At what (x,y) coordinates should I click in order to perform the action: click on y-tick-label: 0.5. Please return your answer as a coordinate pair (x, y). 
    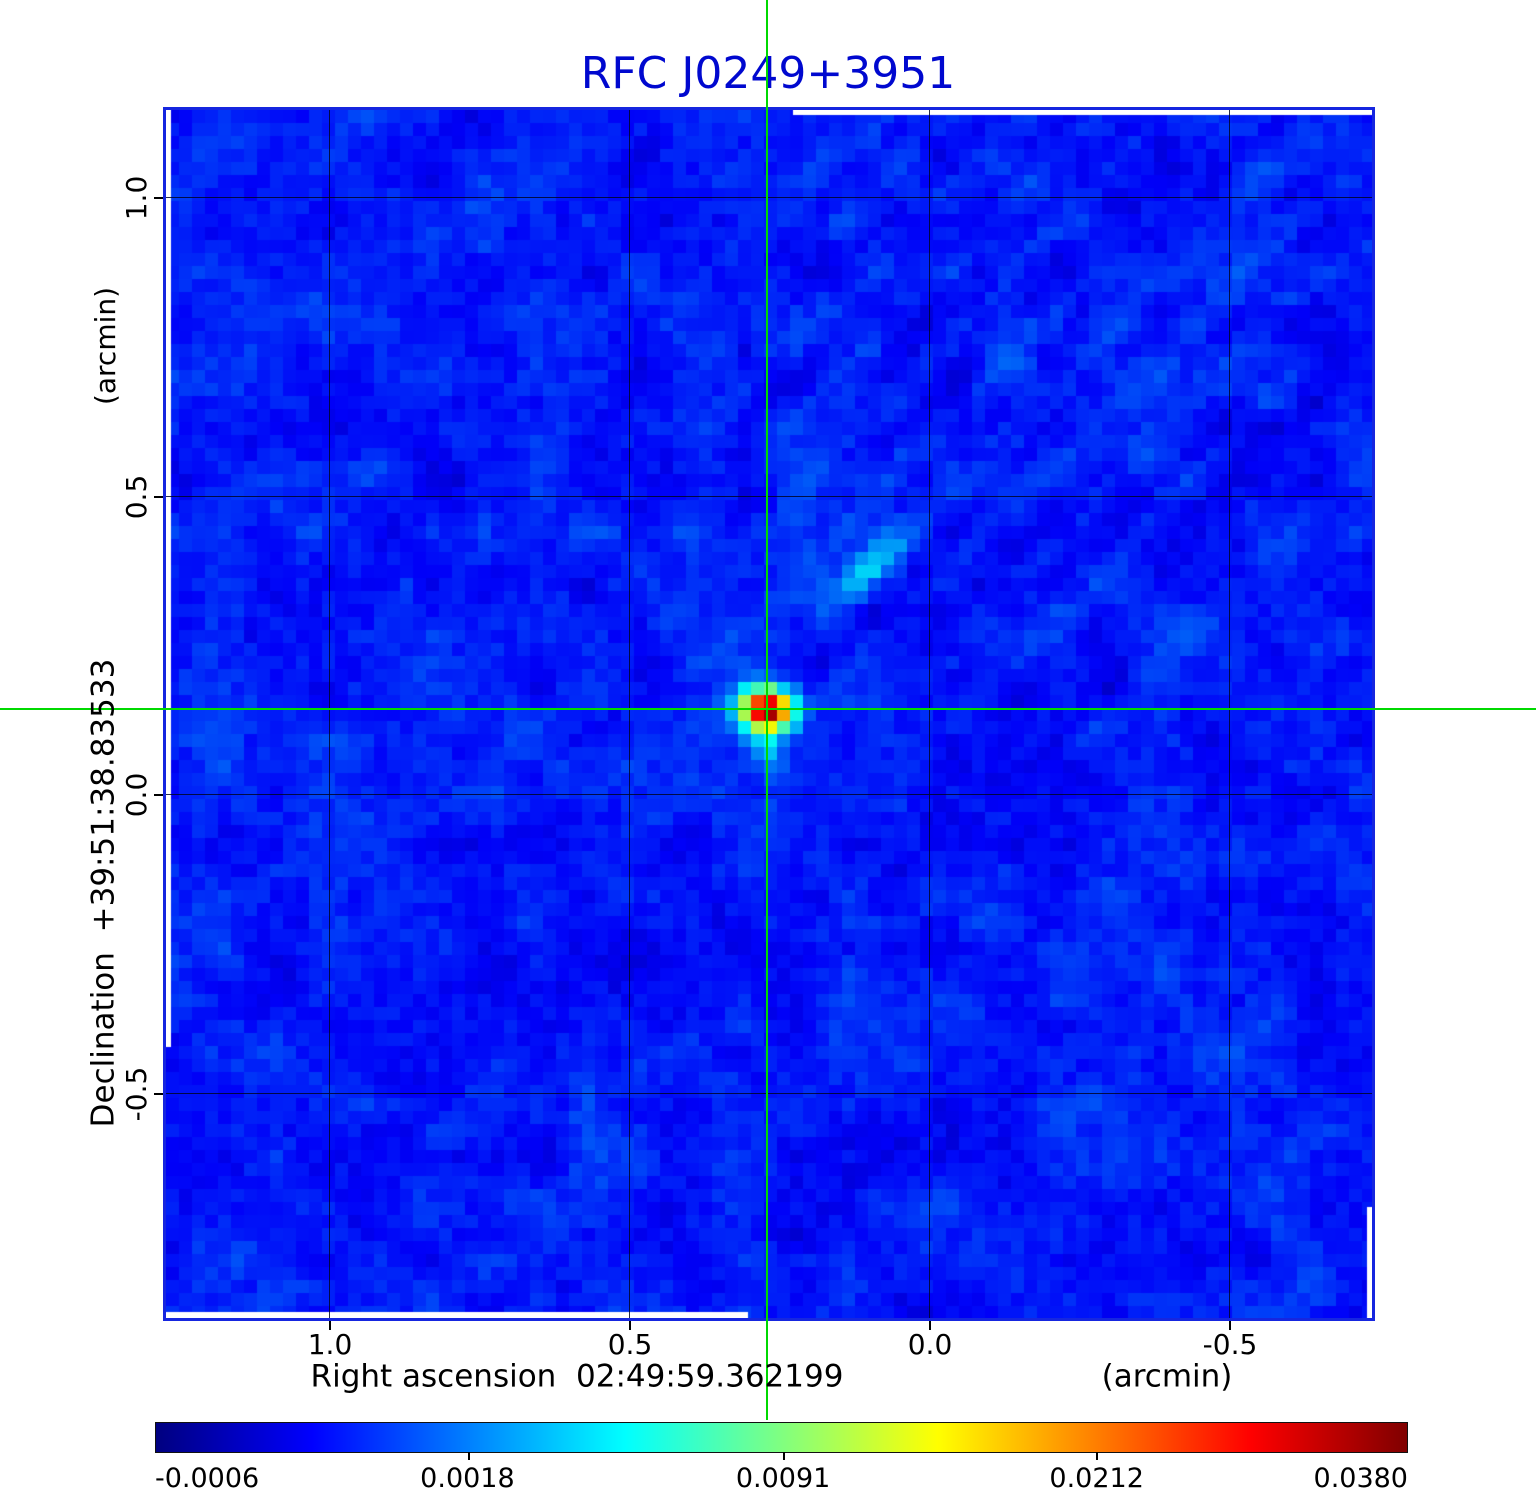
    Looking at the image, I should click on (136, 497).